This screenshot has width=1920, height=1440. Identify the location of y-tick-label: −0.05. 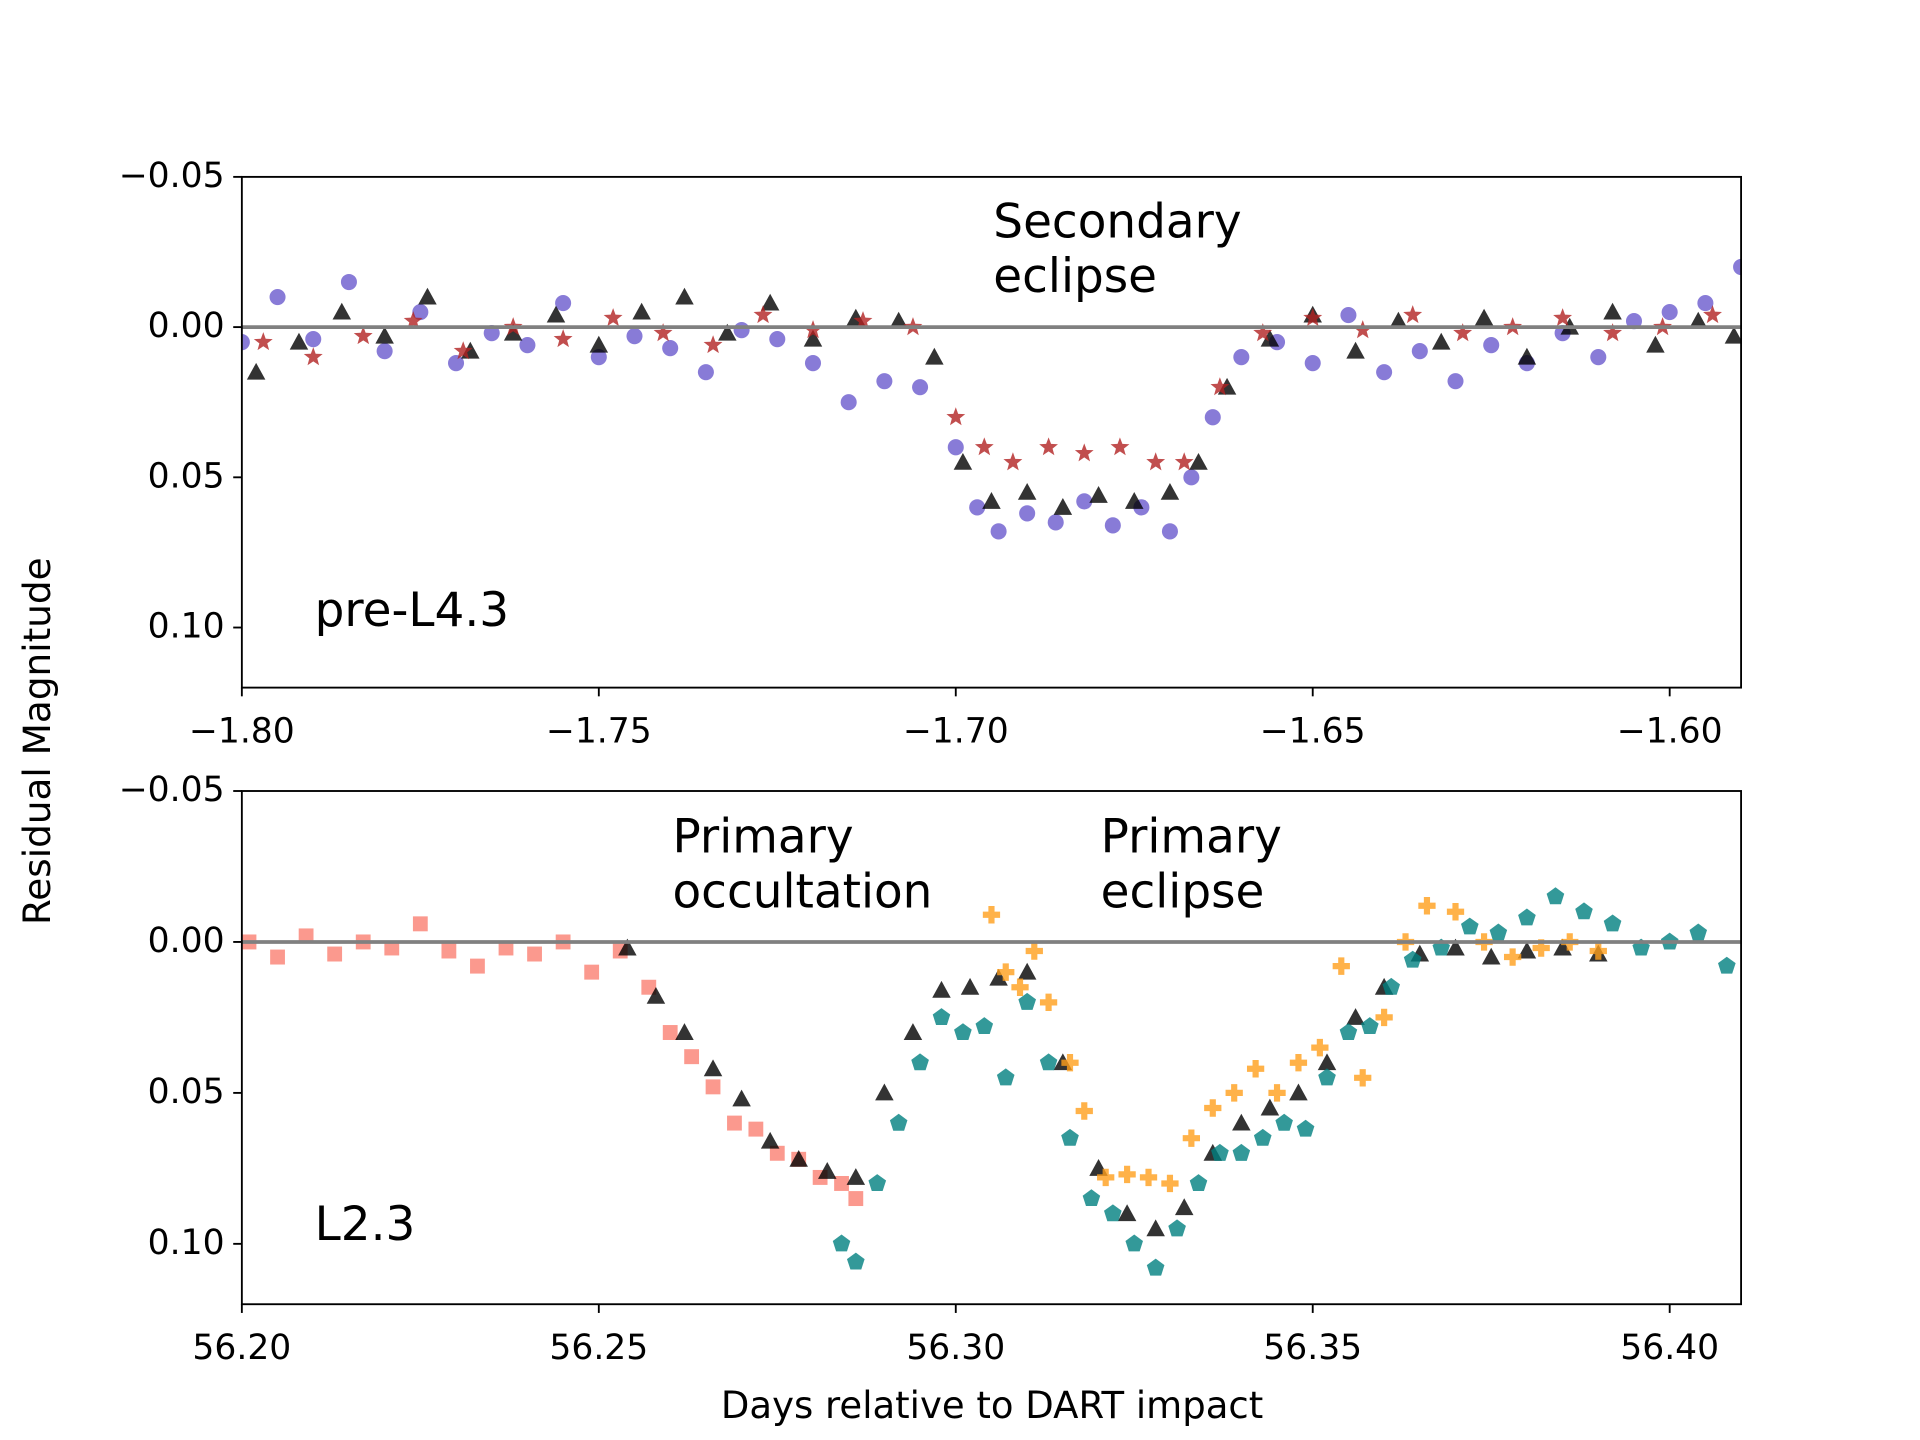
(172, 790).